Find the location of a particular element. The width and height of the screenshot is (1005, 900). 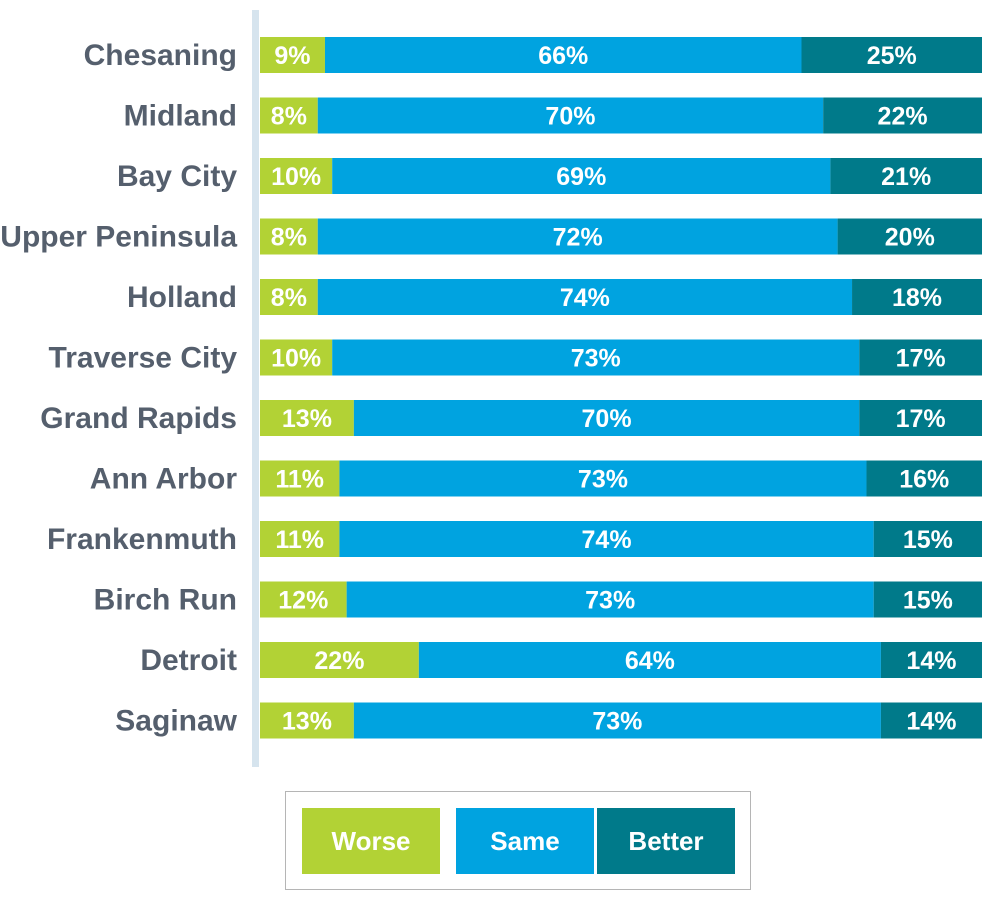

data-label-same: 72% is located at coordinates (578, 238).